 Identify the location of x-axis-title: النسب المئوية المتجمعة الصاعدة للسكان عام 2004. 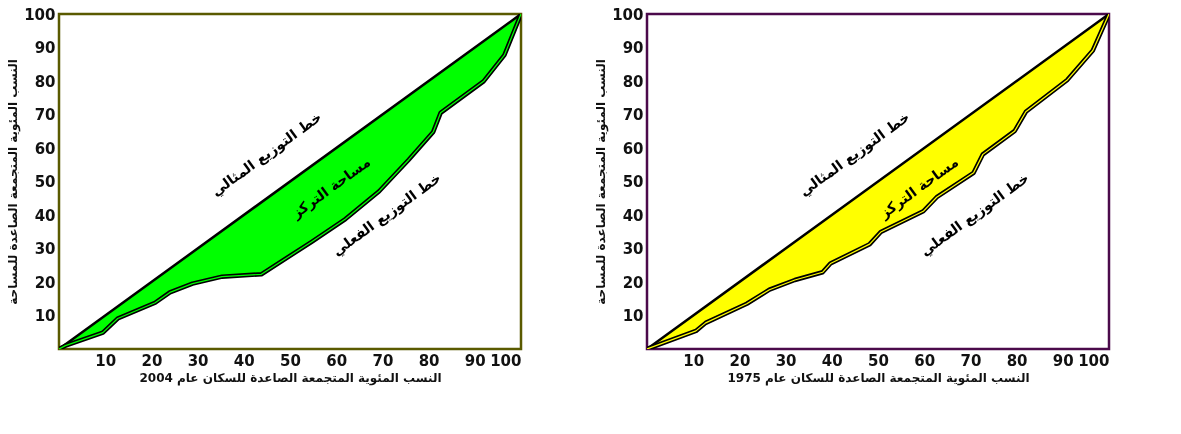
(290, 378).